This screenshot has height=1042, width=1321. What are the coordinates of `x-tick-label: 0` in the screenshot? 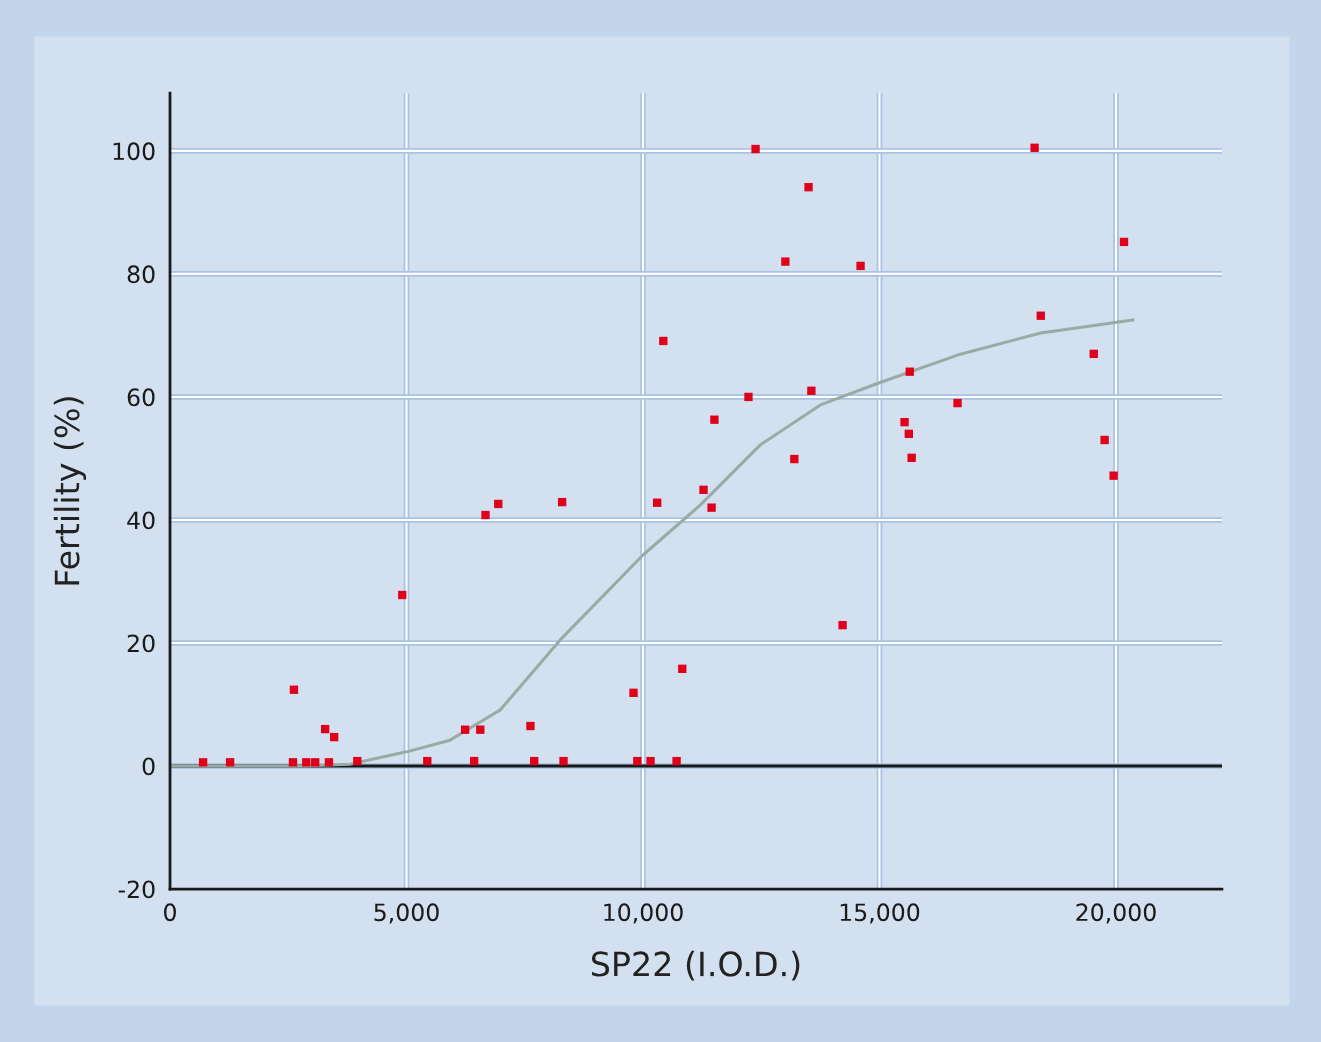 It's located at (170, 912).